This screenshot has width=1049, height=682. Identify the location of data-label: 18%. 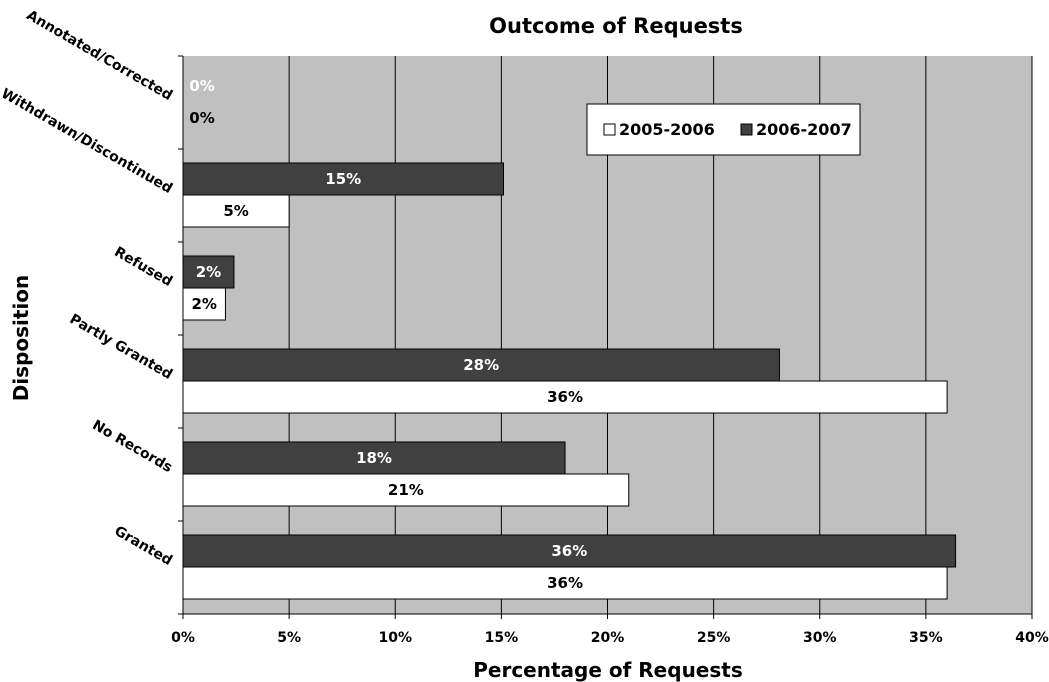
(374, 458).